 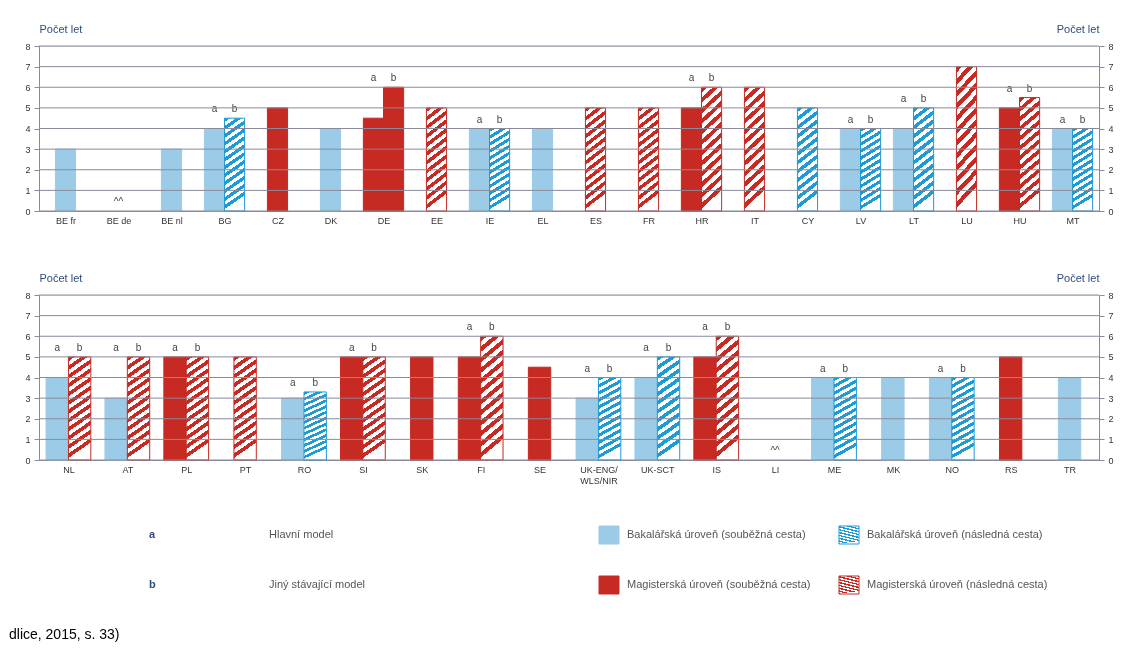 I want to click on x-tick-label: DE, so click(x=384, y=220).